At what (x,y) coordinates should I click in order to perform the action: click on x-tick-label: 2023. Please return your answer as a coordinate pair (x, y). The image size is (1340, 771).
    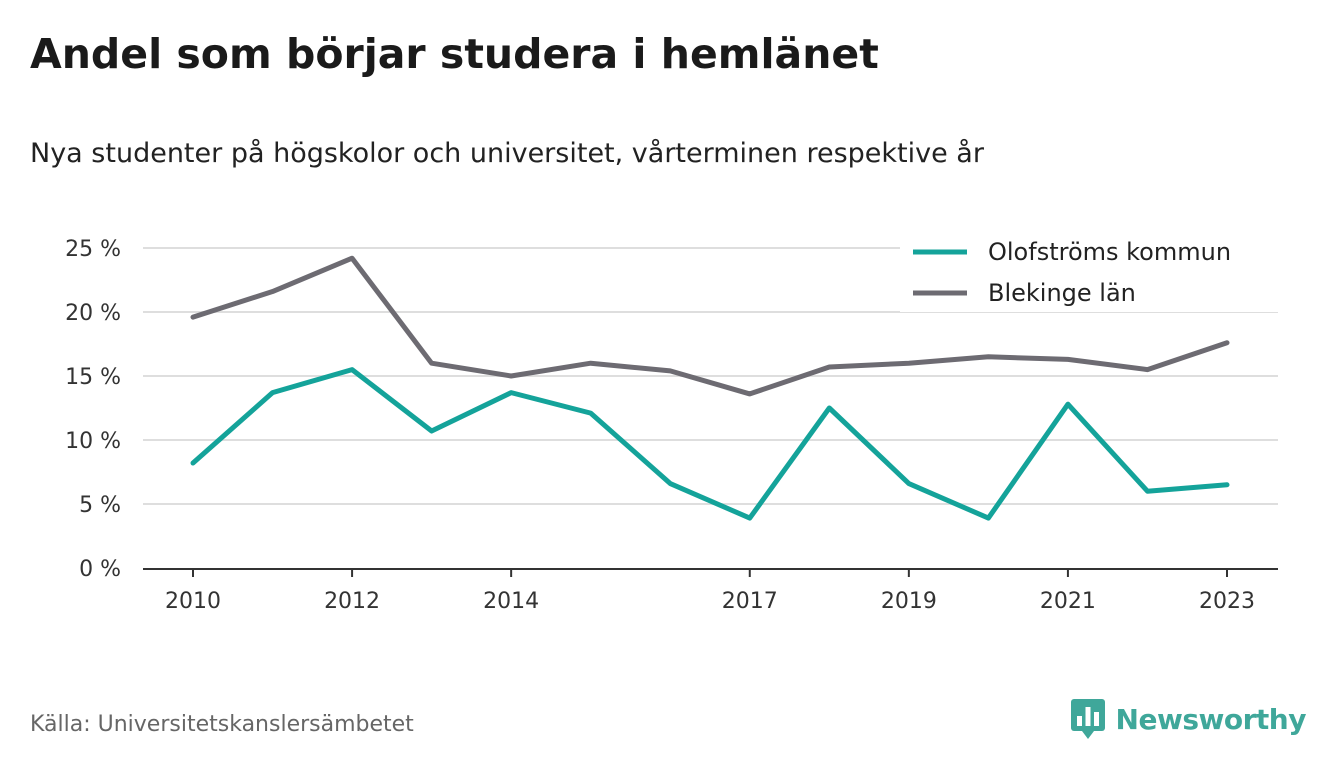
    Looking at the image, I should click on (1227, 601).